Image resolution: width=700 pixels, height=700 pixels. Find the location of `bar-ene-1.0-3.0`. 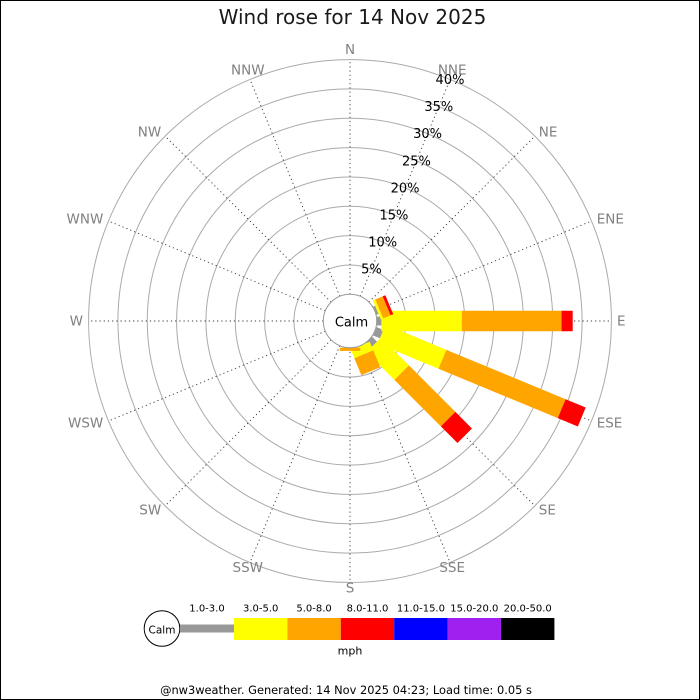

bar-ene-1.0-3.0 is located at coordinates (375, 310).